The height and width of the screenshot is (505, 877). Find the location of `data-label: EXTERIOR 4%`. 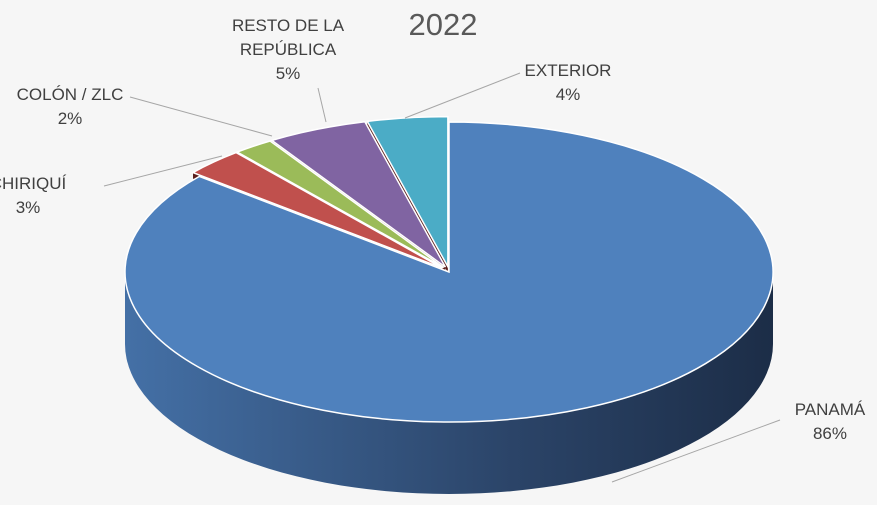

data-label: EXTERIOR 4% is located at coordinates (568, 83).